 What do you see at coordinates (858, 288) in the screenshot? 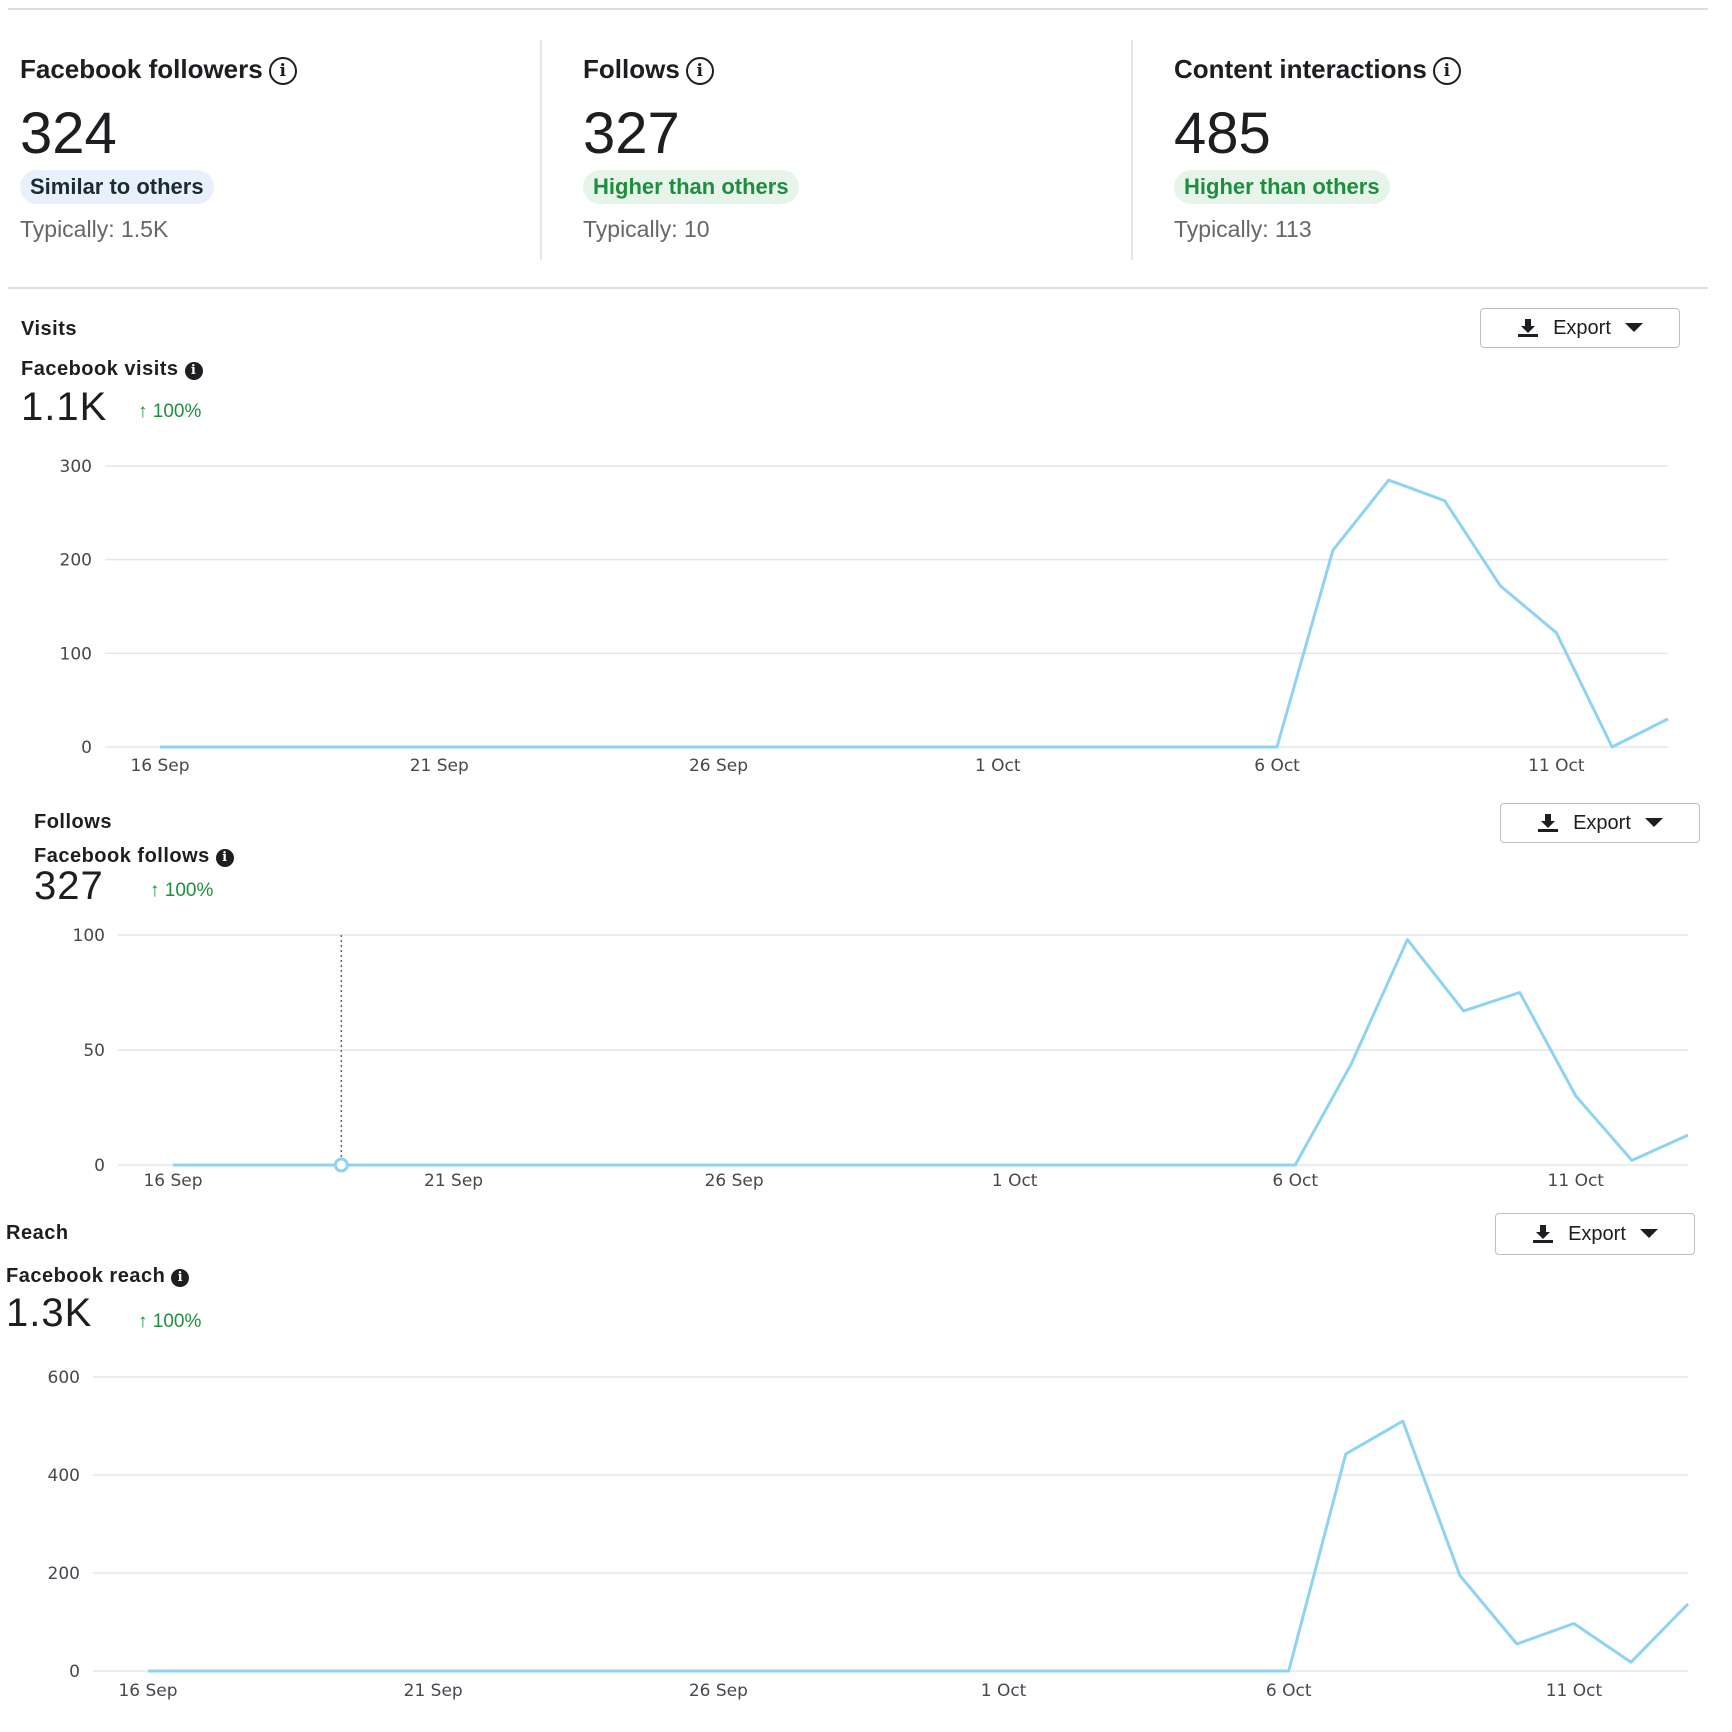
I see `section-divider` at bounding box center [858, 288].